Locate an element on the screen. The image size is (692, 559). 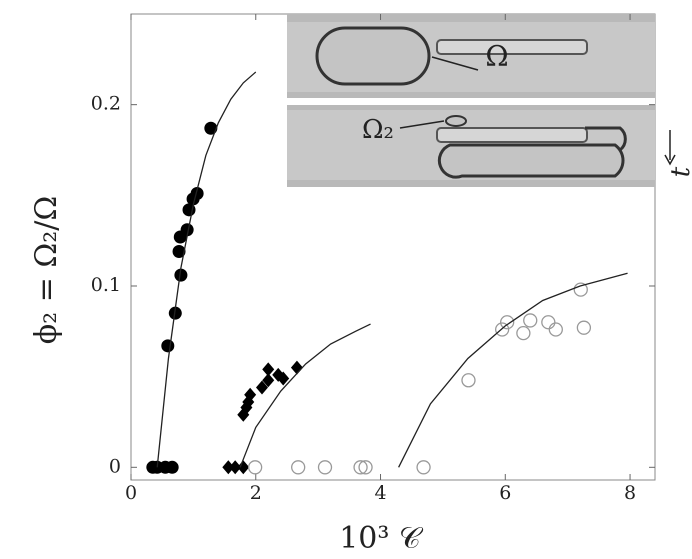
y-tick-label: 0 is located at coordinates (115, 466).